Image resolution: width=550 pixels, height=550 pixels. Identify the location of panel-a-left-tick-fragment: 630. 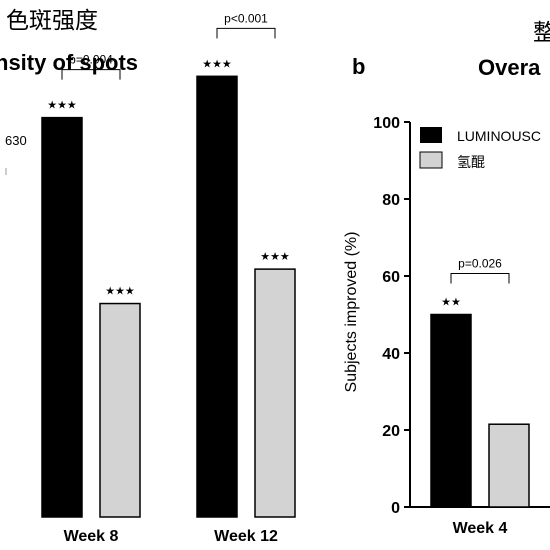
(16, 140).